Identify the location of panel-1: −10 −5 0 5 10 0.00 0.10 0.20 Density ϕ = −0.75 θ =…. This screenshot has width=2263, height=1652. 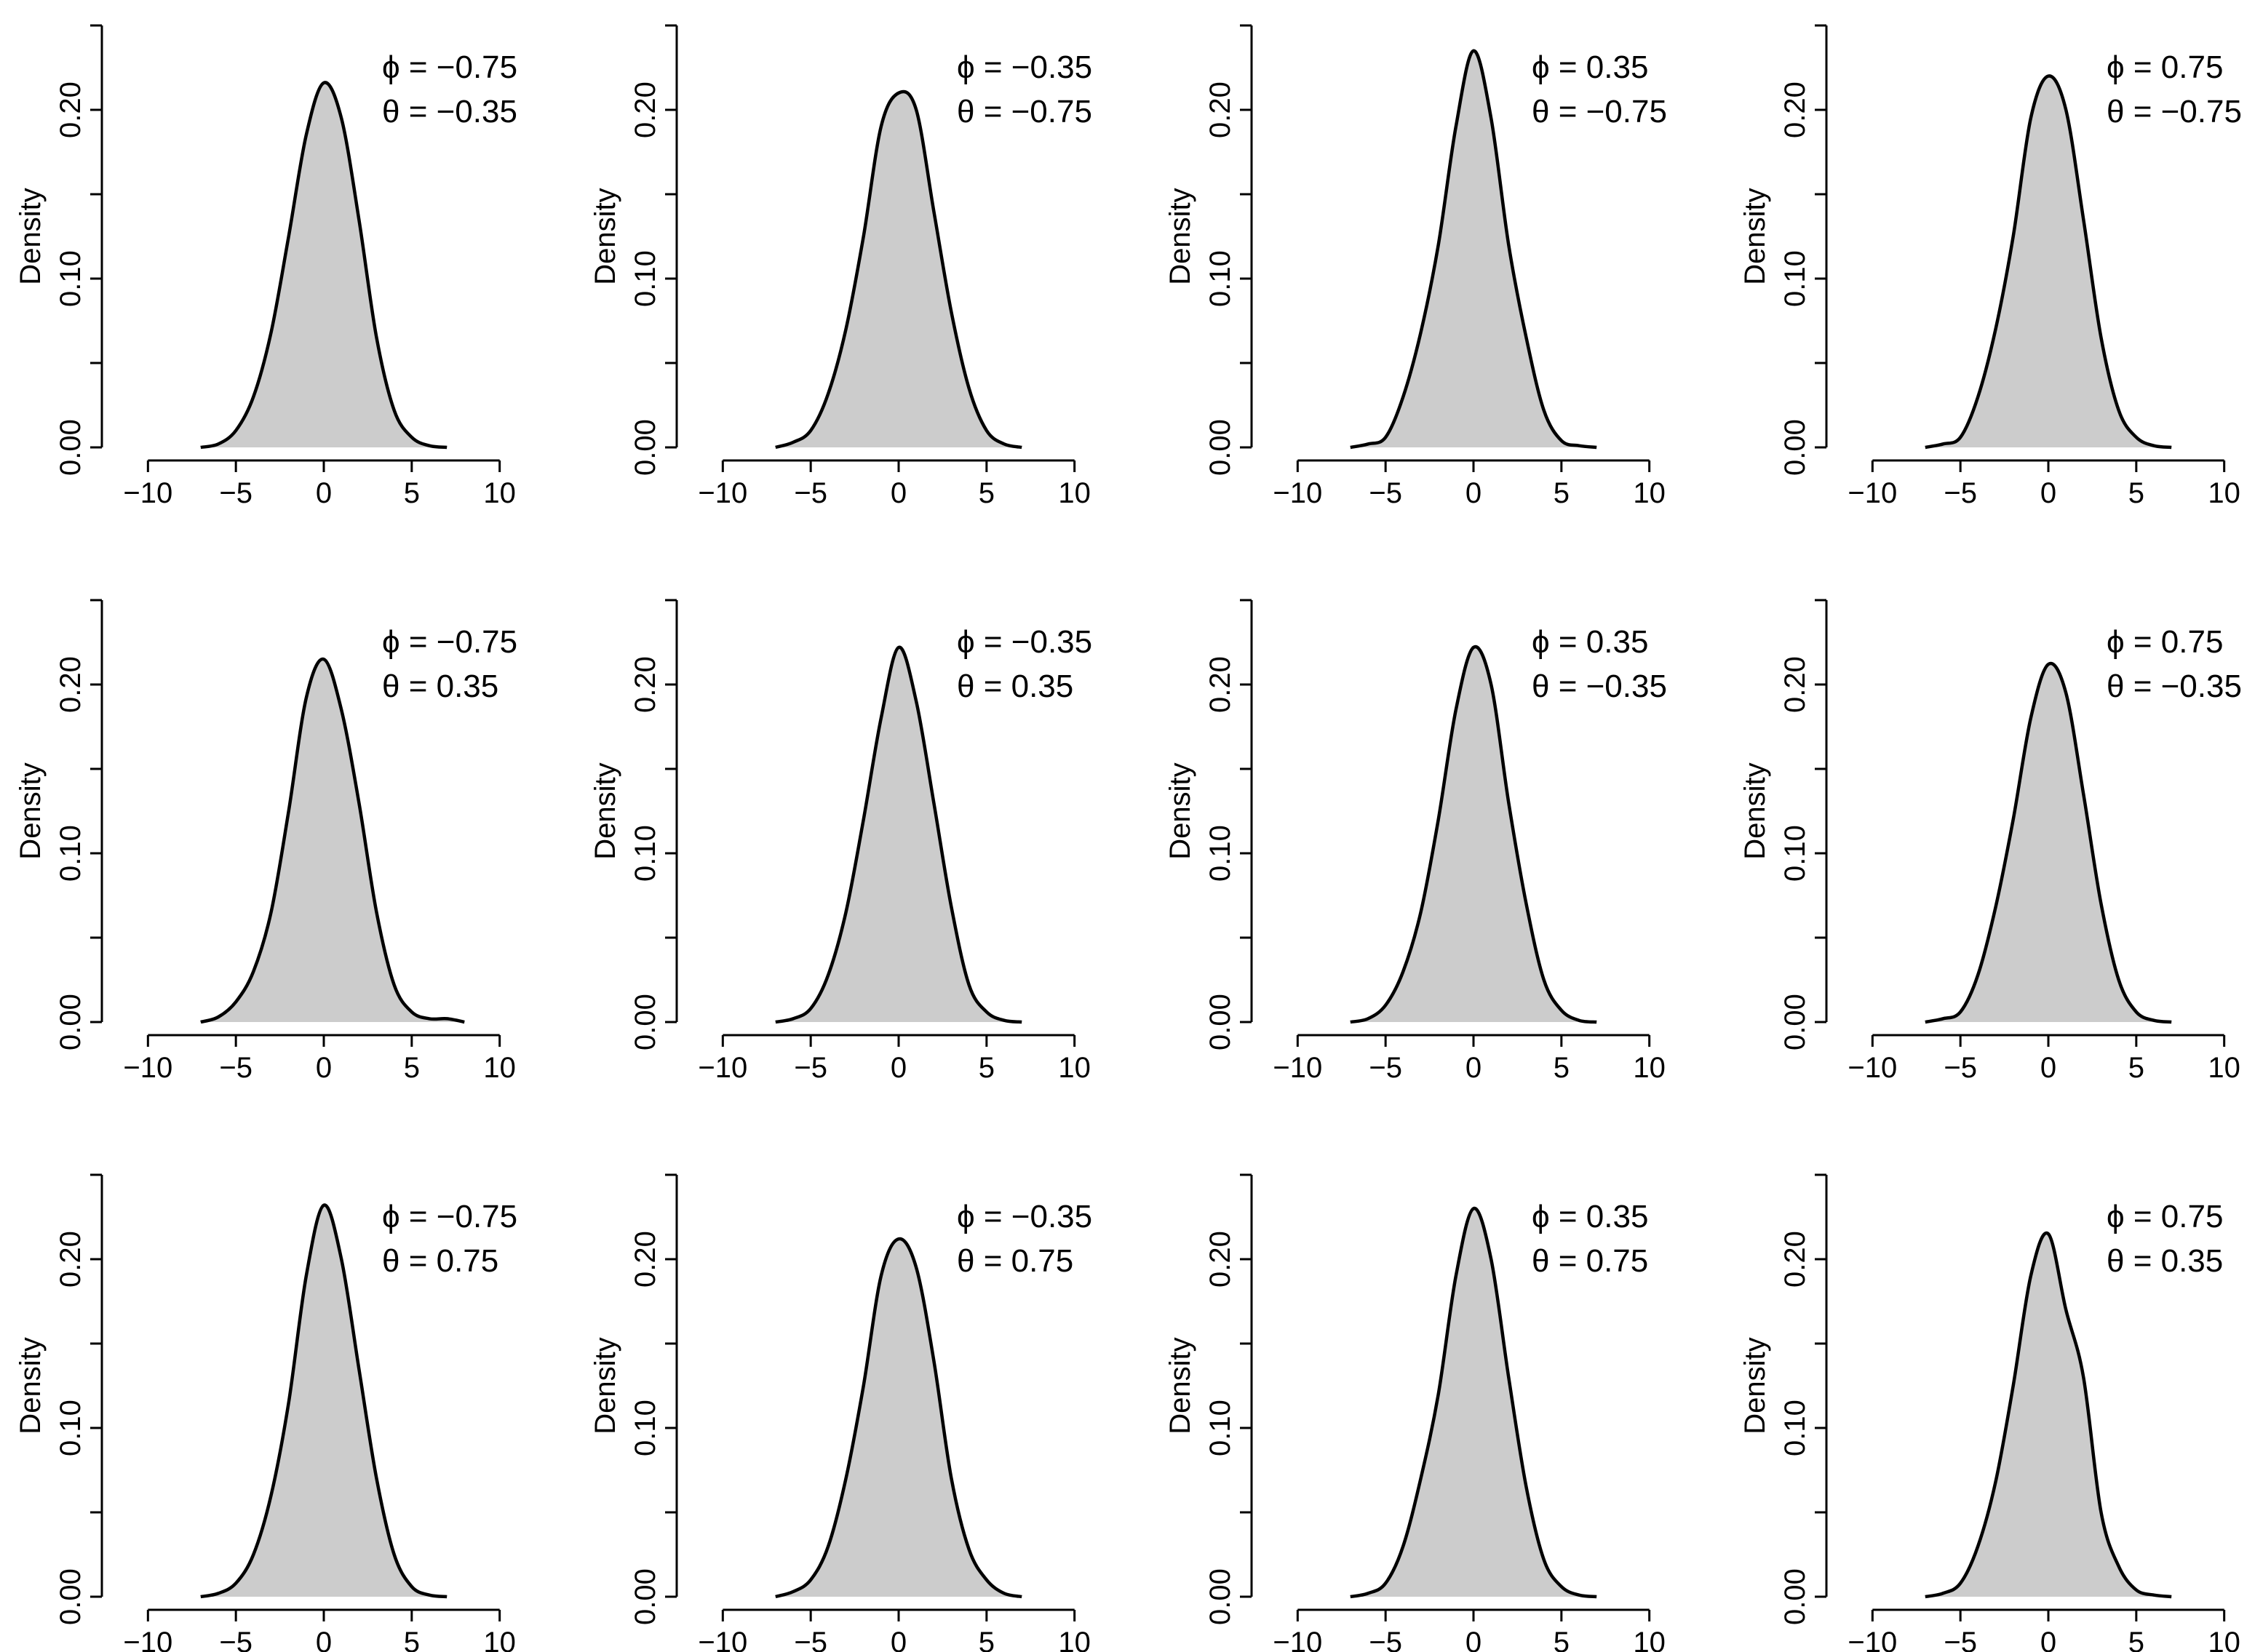
(266, 266).